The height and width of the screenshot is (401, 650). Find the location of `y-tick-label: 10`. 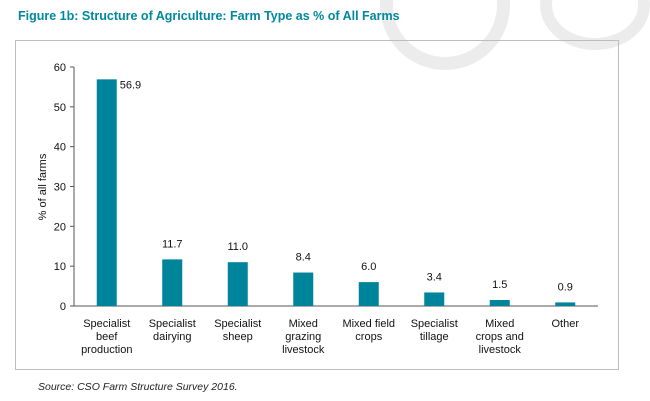

y-tick-label: 10 is located at coordinates (60, 267).